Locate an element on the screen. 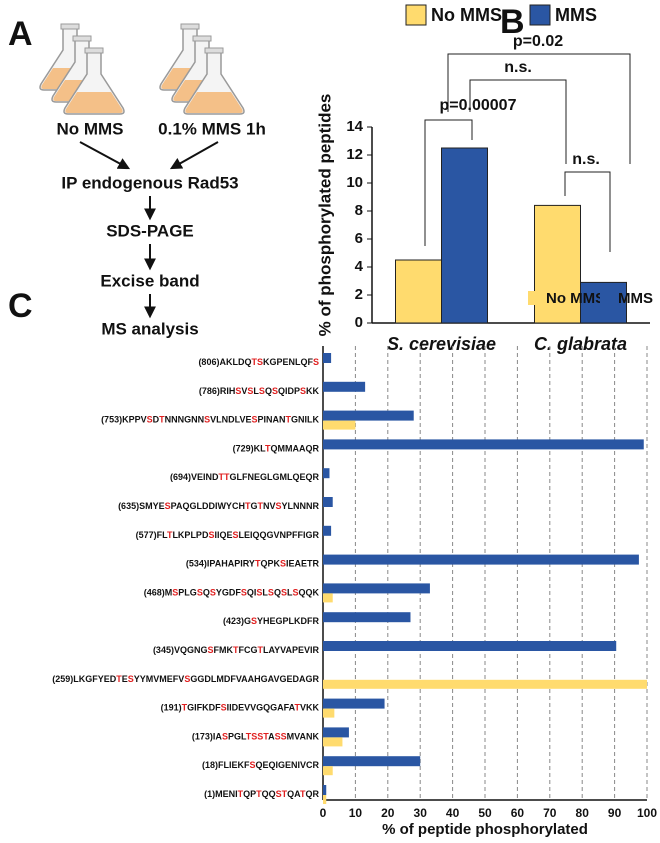 The width and height of the screenshot is (660, 843). label-segment: KK is located at coordinates (312, 391).